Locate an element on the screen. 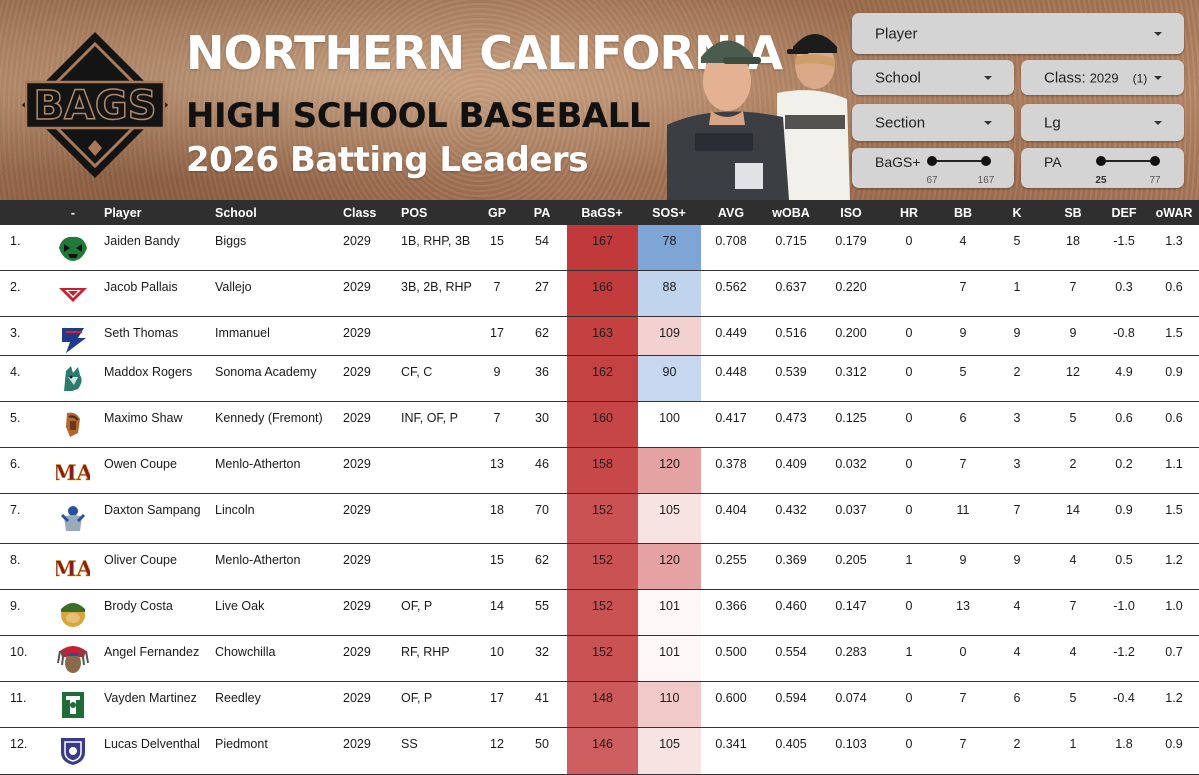 Image resolution: width=1199 pixels, height=775 pixels. bags-slider-max-value: 167 is located at coordinates (986, 180).